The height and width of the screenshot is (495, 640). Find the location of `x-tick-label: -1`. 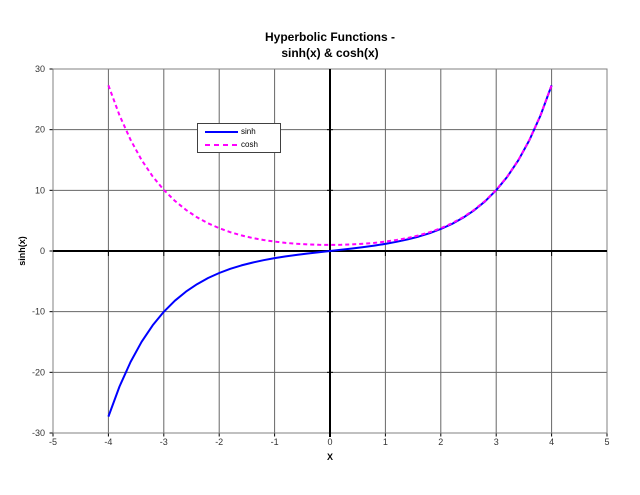

x-tick-label: -1 is located at coordinates (275, 442).